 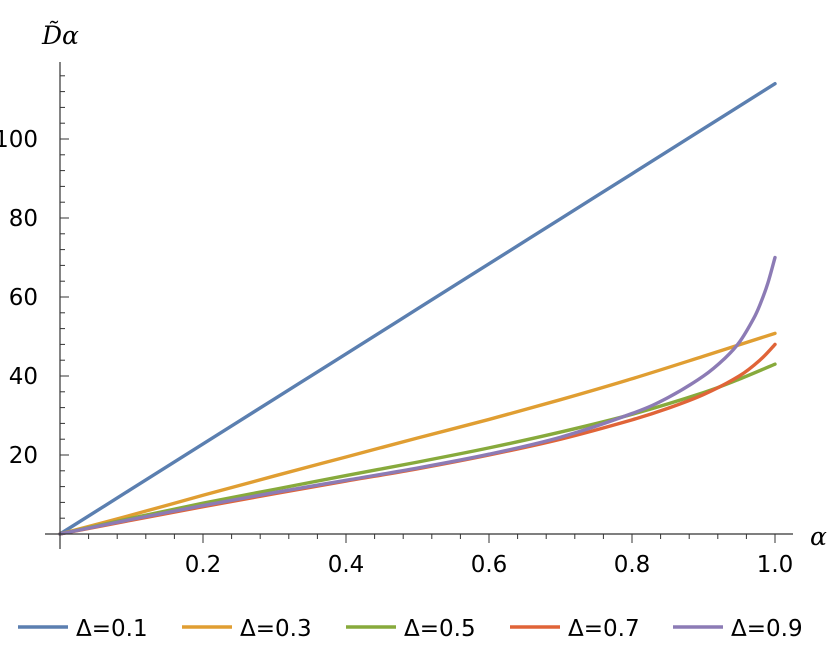 I want to click on legend: Δ=0.1 Δ=0.3 Δ=0.5 Δ=0.7 Δ=0.9, so click(x=410, y=629).